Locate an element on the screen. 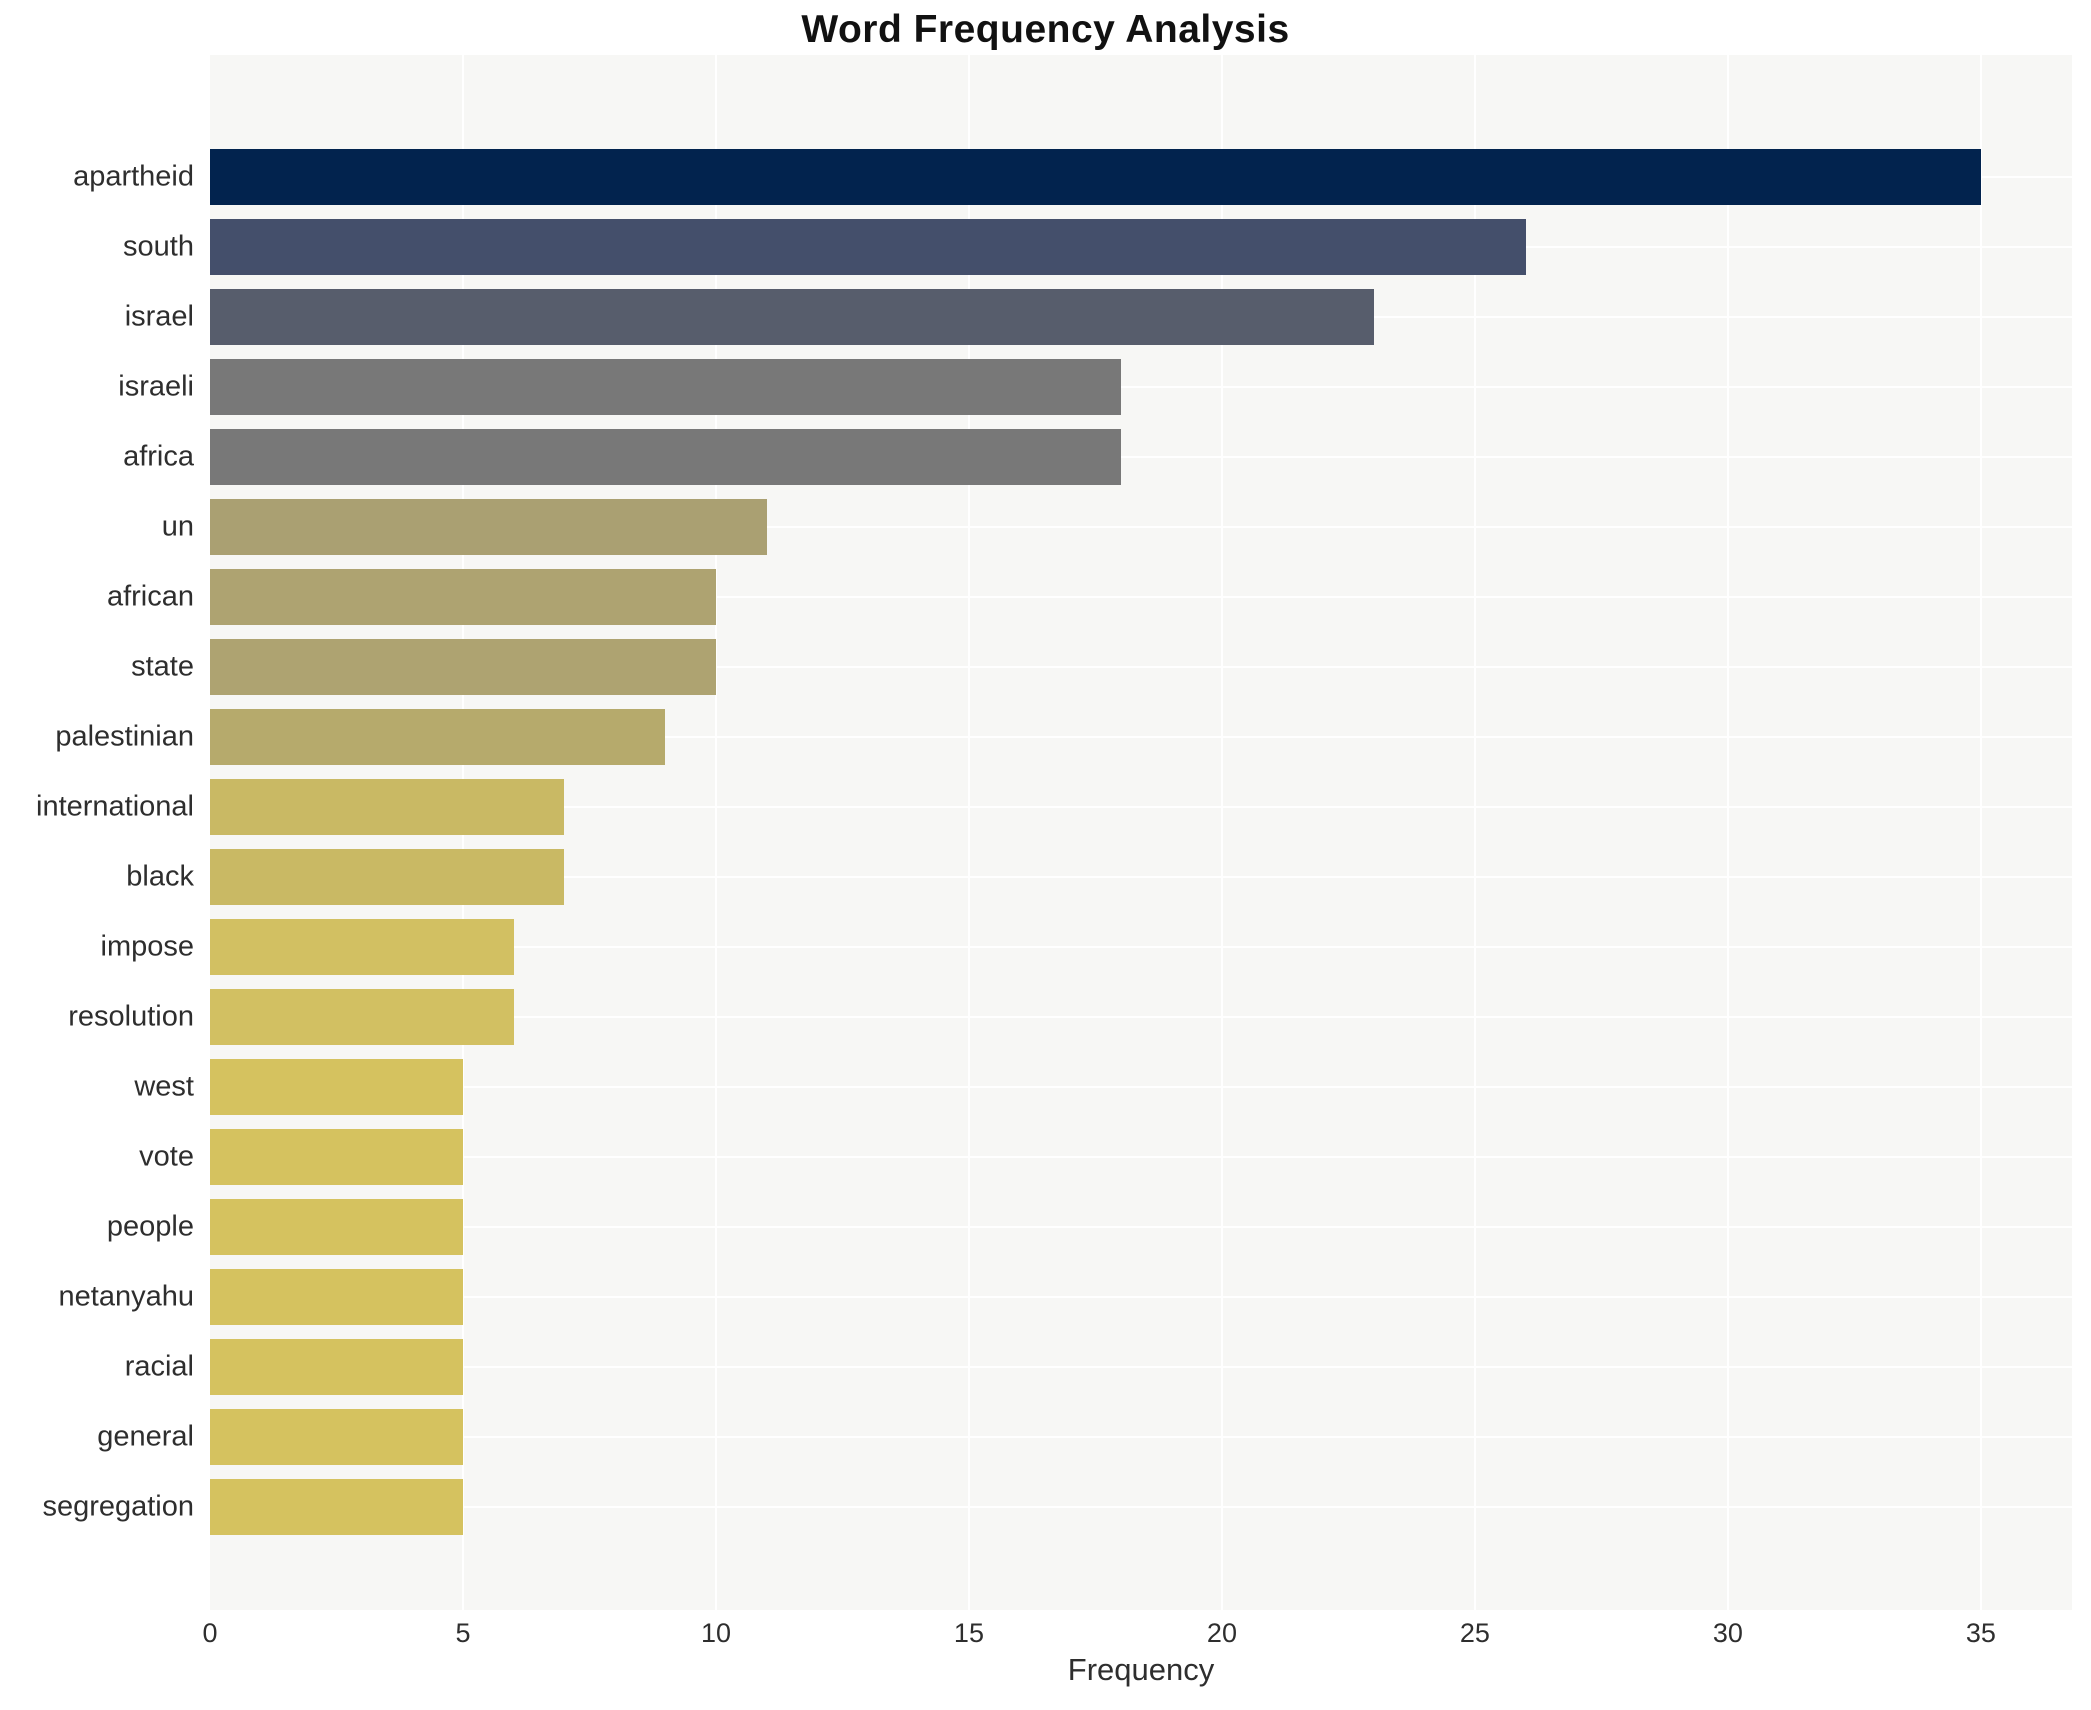  y-axis-label-segregation: segregation is located at coordinates (118, 1506).